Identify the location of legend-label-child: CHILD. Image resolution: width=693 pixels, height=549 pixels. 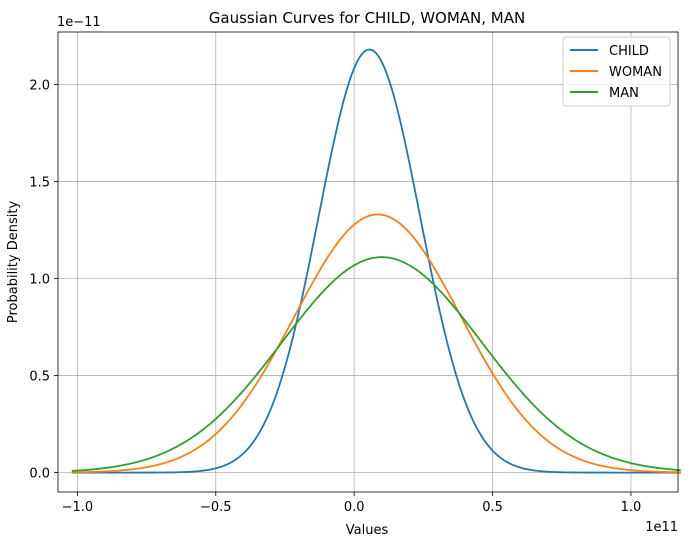
(629, 51).